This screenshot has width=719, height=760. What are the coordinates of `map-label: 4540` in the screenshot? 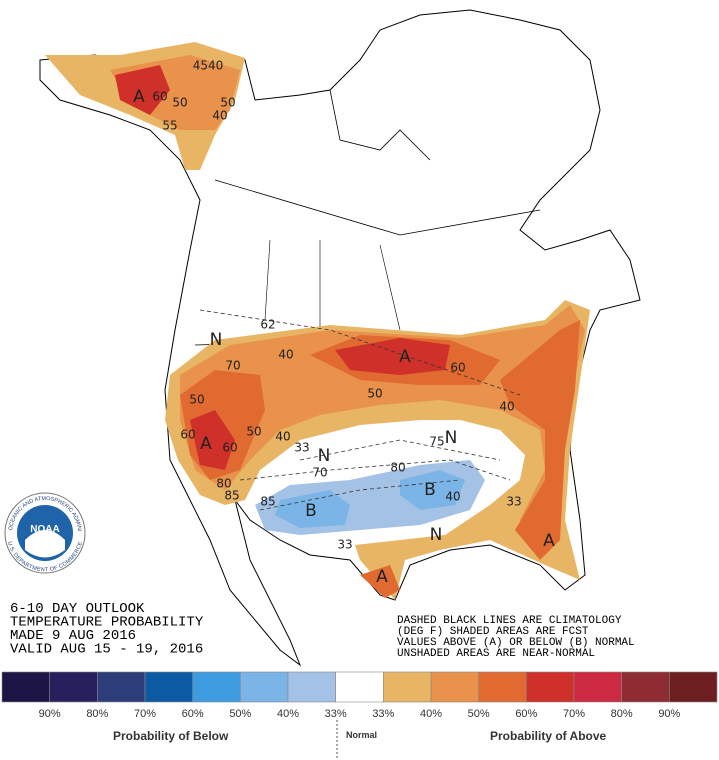 It's located at (208, 66).